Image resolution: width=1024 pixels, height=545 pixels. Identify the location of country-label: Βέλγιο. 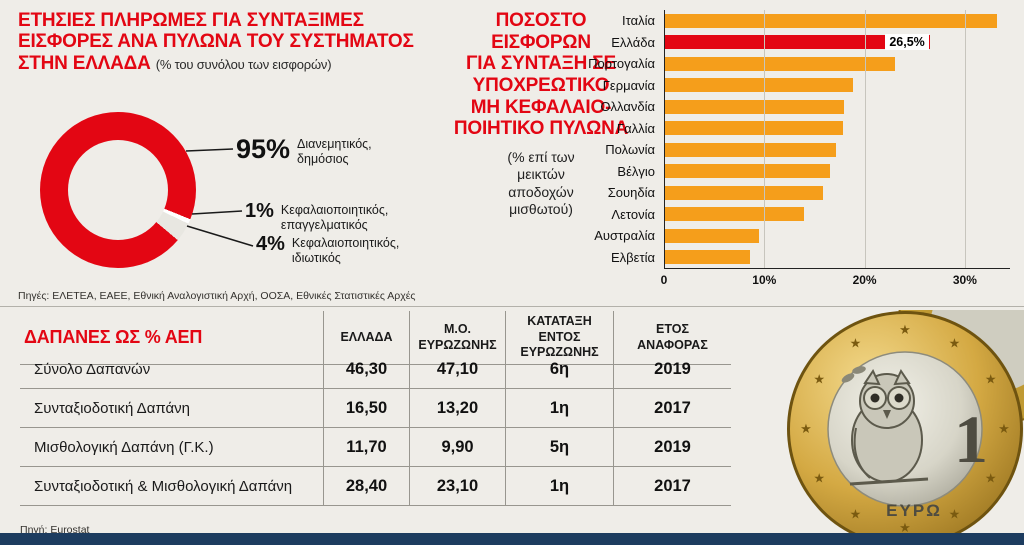
(636, 171).